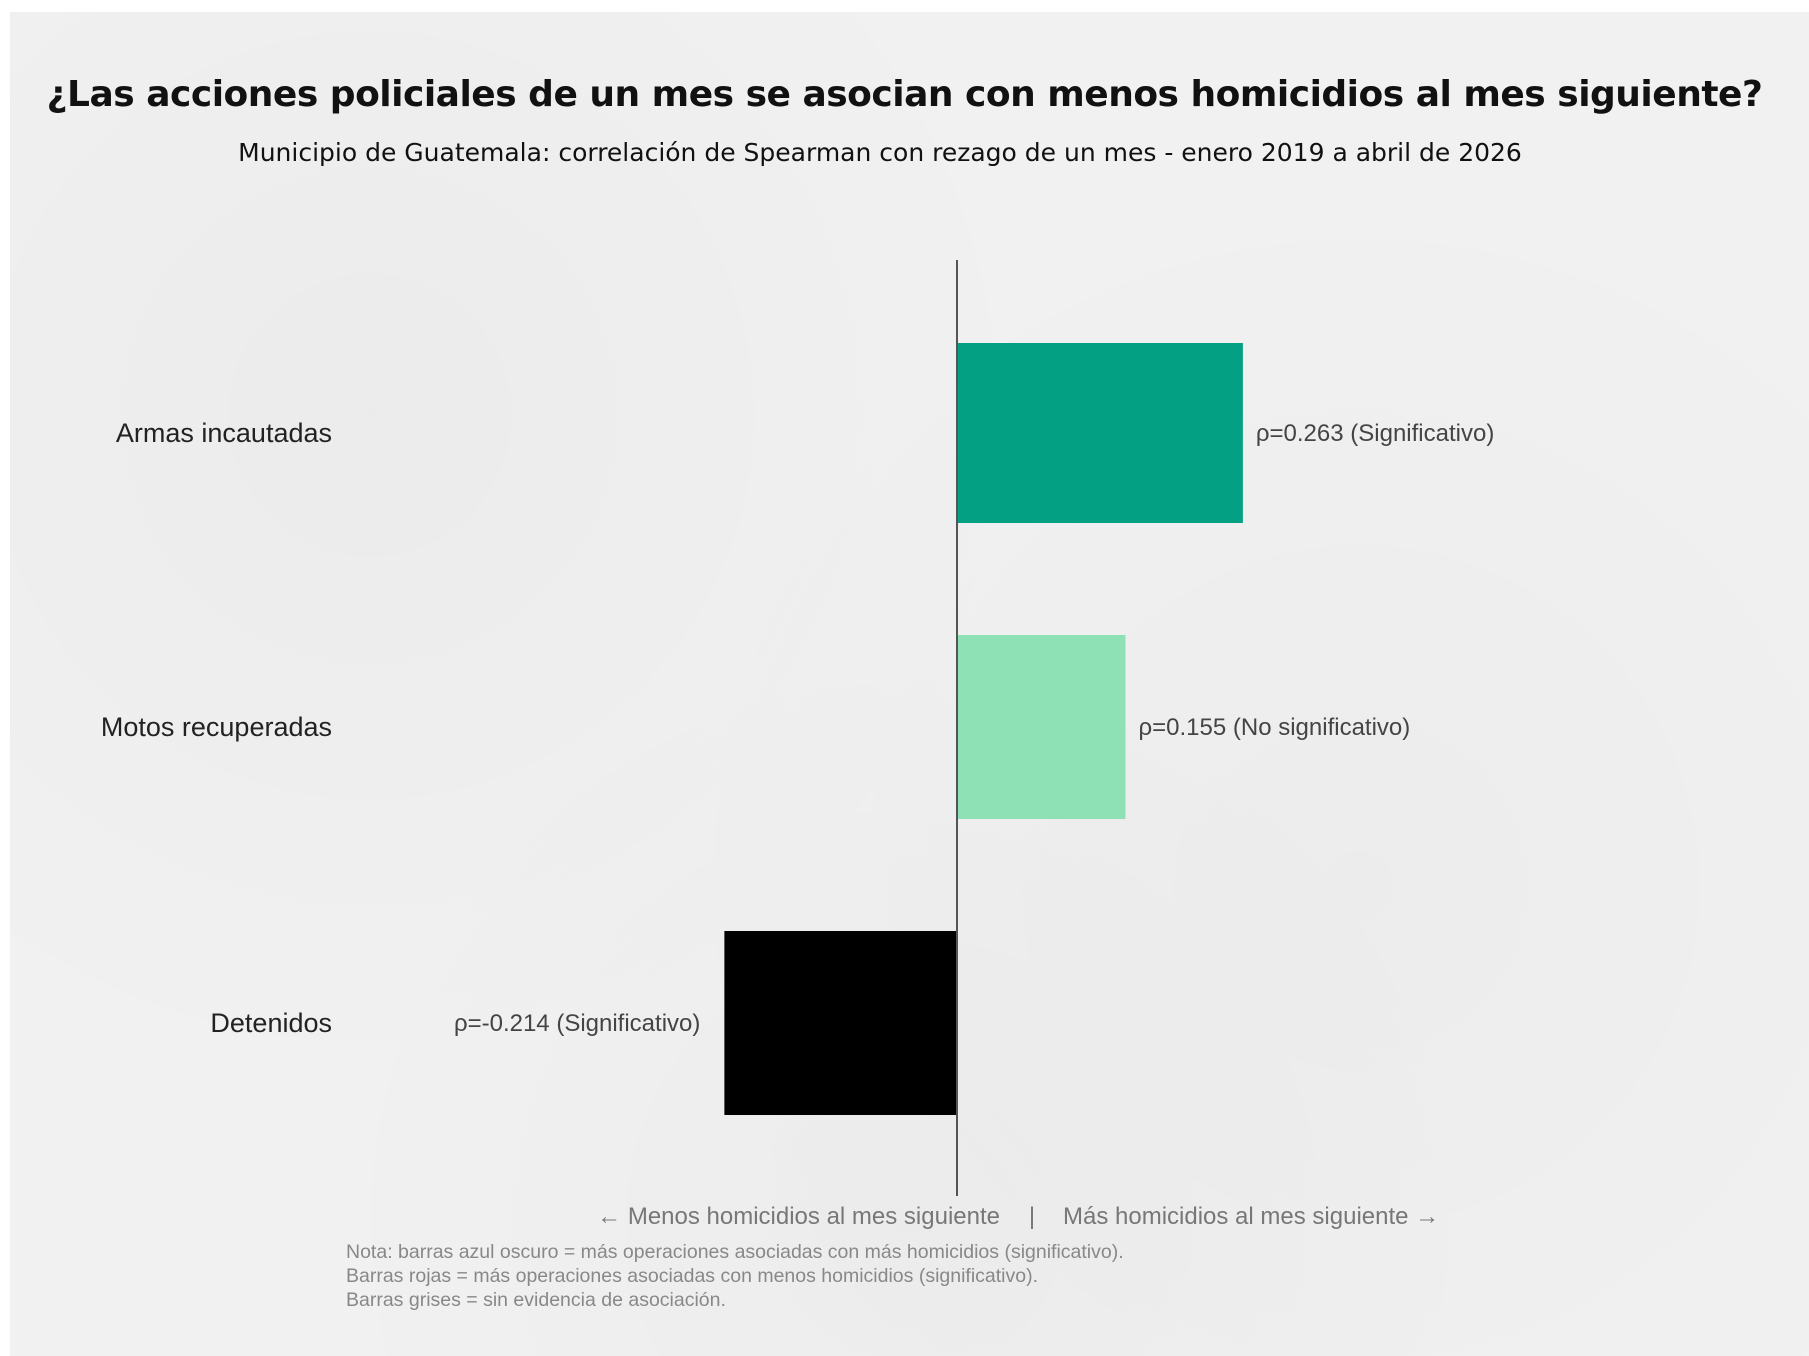  Describe the element at coordinates (1274, 727) in the screenshot. I see `data-label: ρ=0.155 (No significativo)` at that location.